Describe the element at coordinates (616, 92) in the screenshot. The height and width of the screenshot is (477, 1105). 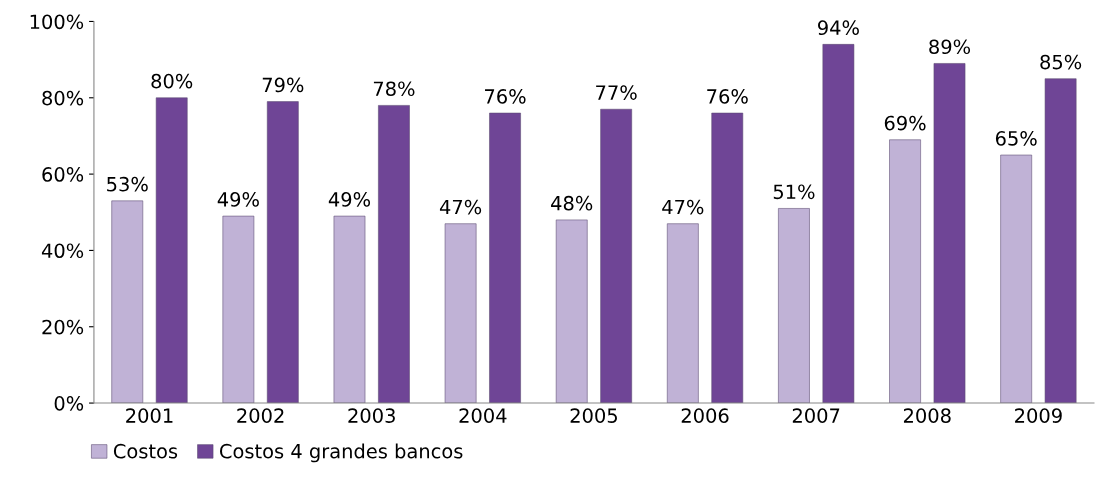
I see `data-label: 77%` at that location.